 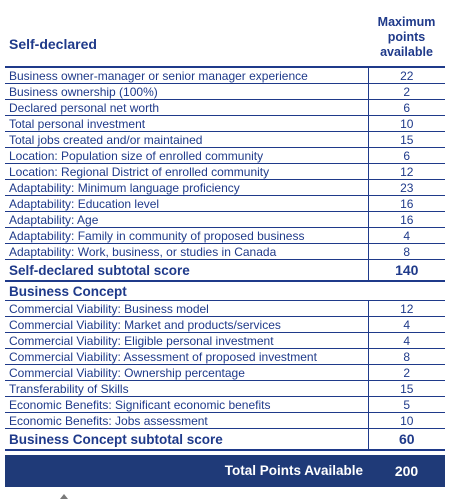 I want to click on max-points-heading-line2: points, so click(x=406, y=36).